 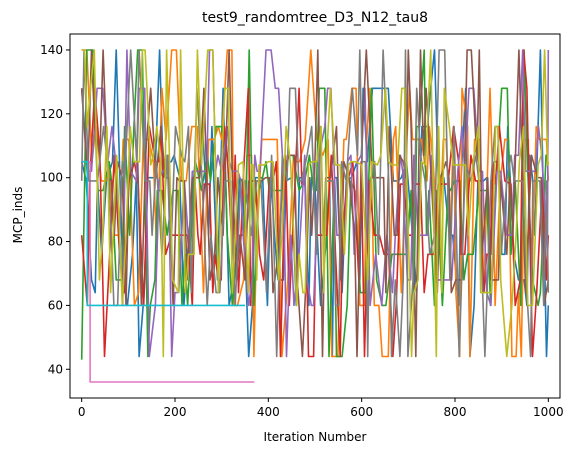 I want to click on x-tick-label: 1000, so click(x=548, y=412).